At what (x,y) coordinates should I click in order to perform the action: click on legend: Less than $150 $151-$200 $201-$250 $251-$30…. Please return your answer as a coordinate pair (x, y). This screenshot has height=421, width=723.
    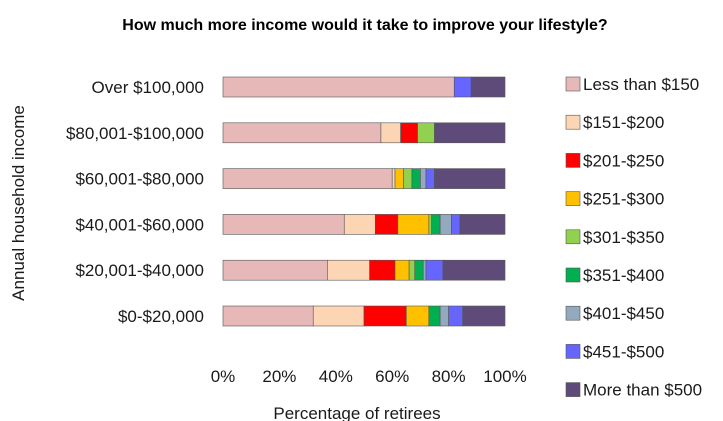
    Looking at the image, I should click on (633, 237).